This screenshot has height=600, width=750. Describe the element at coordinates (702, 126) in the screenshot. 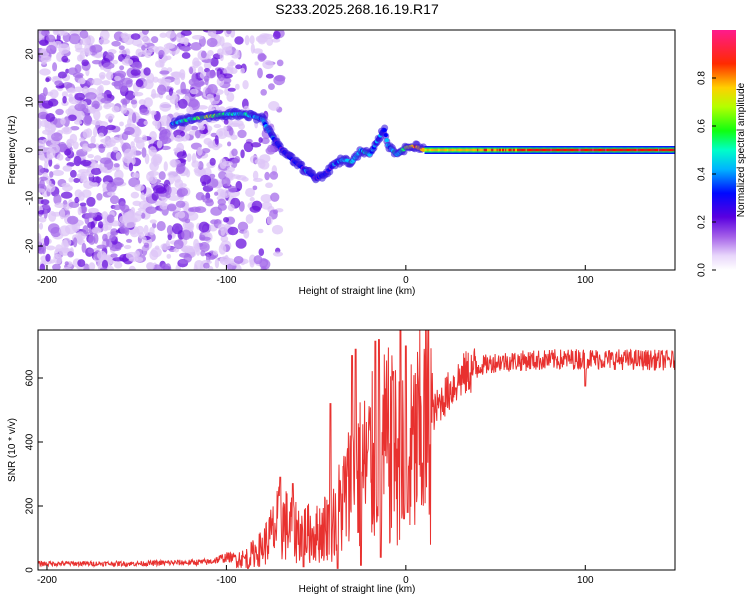

I see `colorbar-tick-label: 0.6` at that location.